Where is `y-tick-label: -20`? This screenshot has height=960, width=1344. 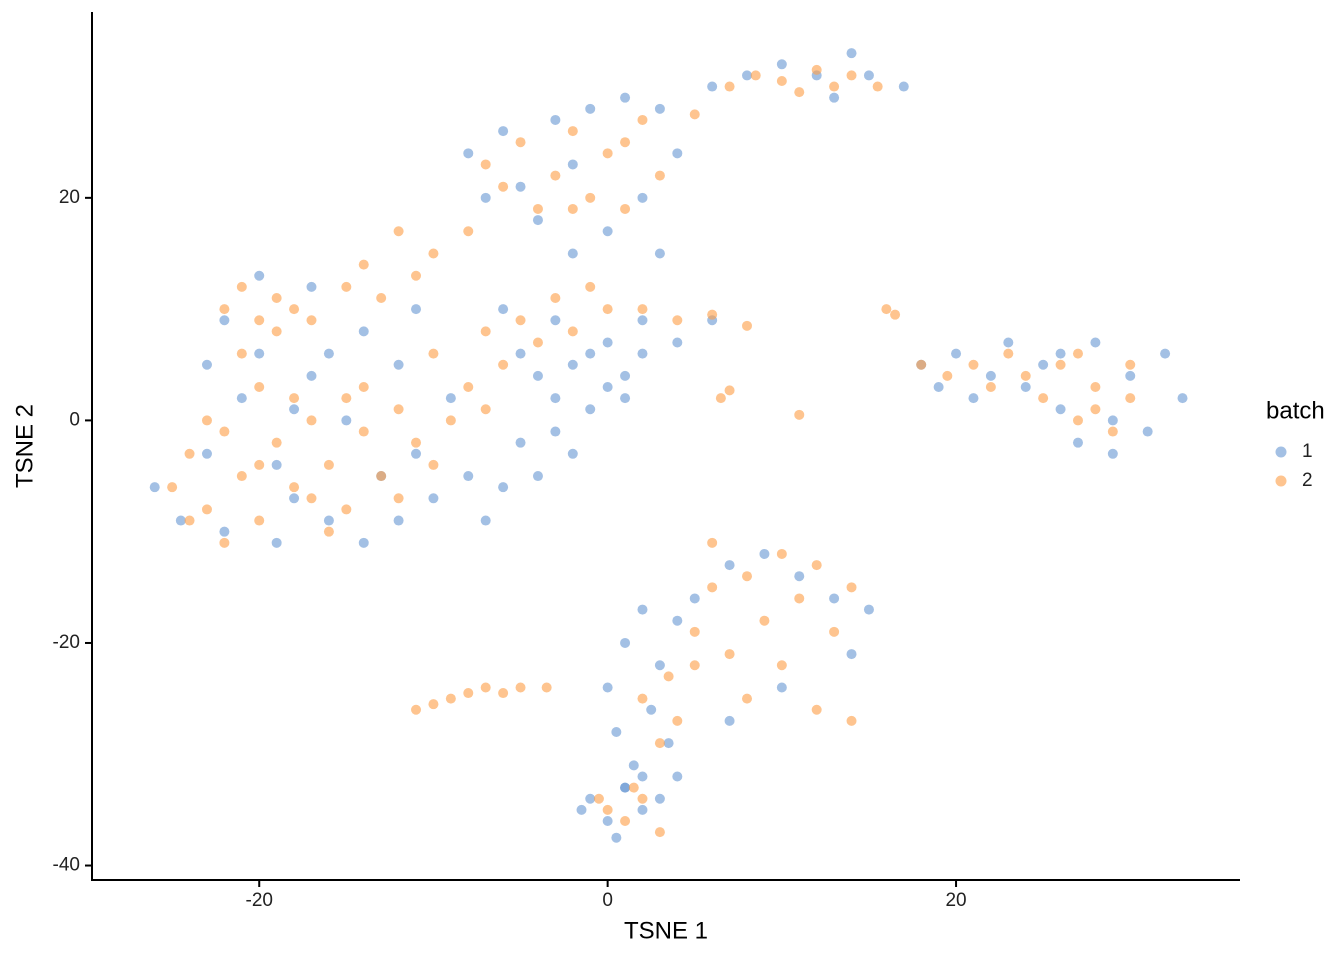
y-tick-label: -20 is located at coordinates (66, 642).